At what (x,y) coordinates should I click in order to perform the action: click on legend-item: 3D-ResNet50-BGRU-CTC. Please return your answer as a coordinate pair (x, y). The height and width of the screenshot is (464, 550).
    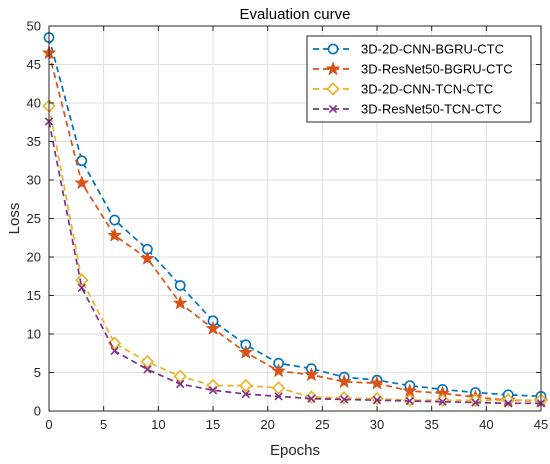
    Looking at the image, I should click on (413, 69).